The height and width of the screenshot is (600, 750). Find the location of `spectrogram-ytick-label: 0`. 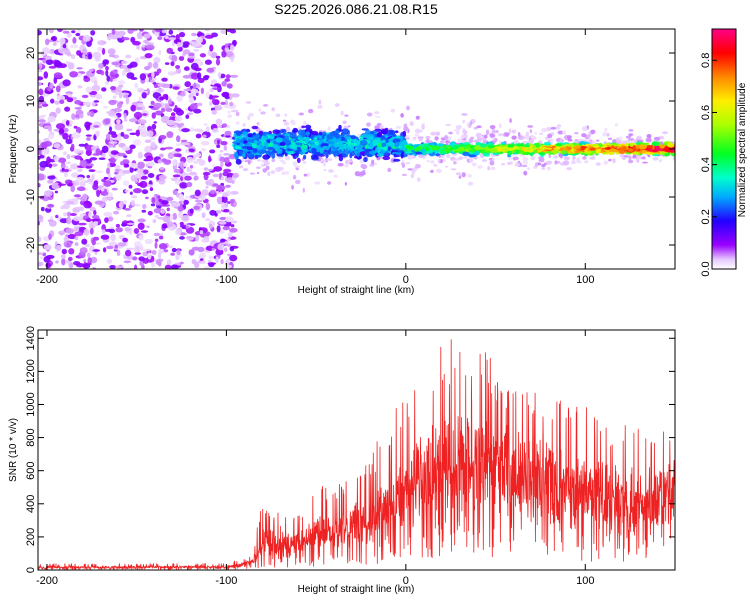

spectrogram-ytick-label: 0 is located at coordinates (31, 149).